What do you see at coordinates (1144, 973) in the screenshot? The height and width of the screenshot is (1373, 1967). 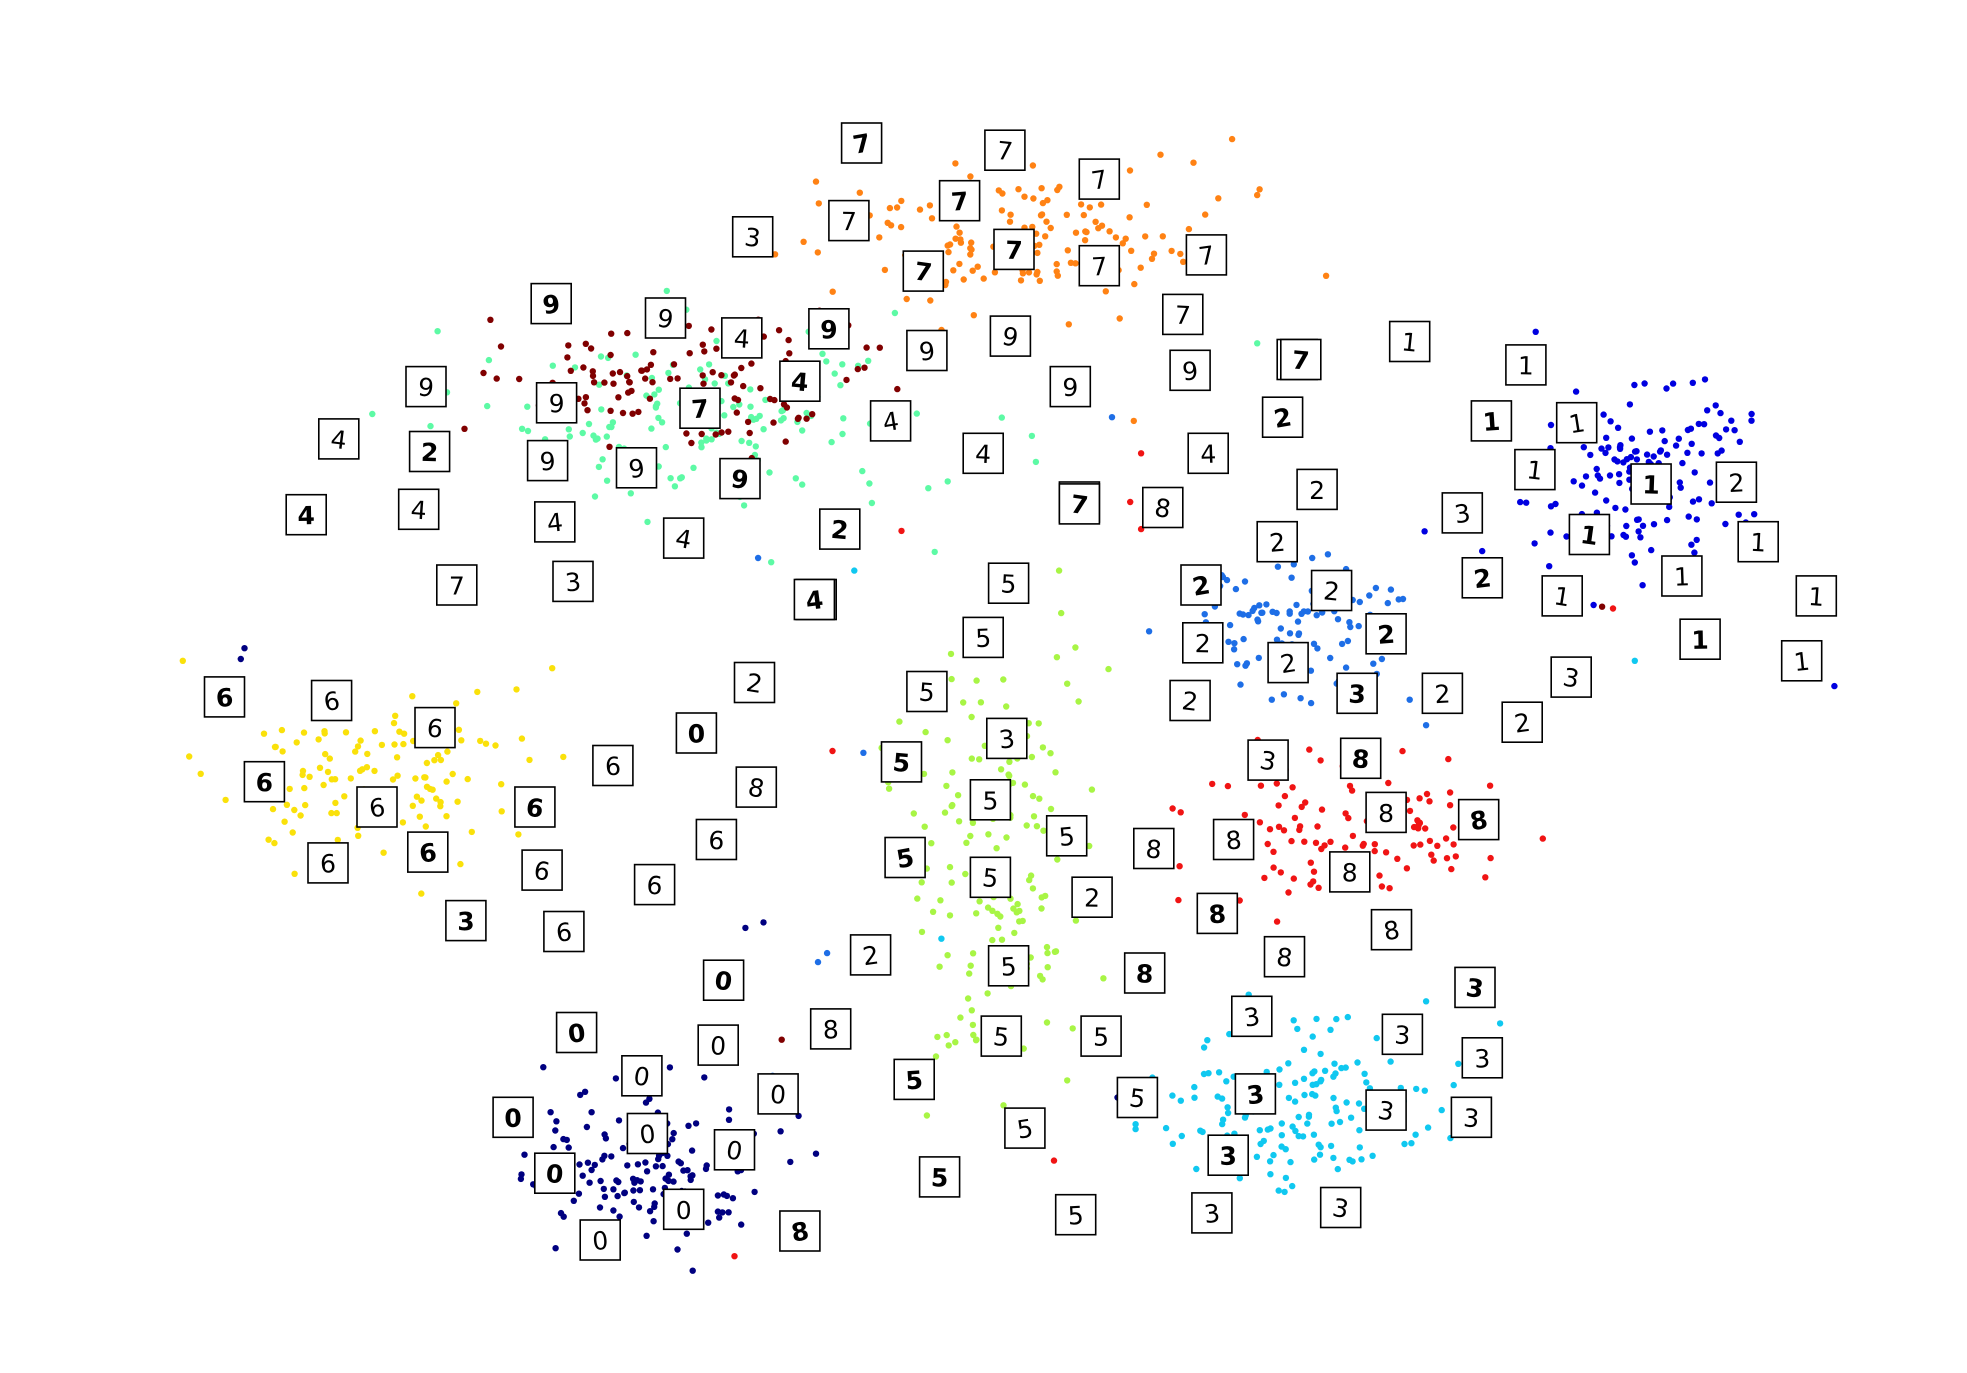 I see `digit-thumbnail: 8` at bounding box center [1144, 973].